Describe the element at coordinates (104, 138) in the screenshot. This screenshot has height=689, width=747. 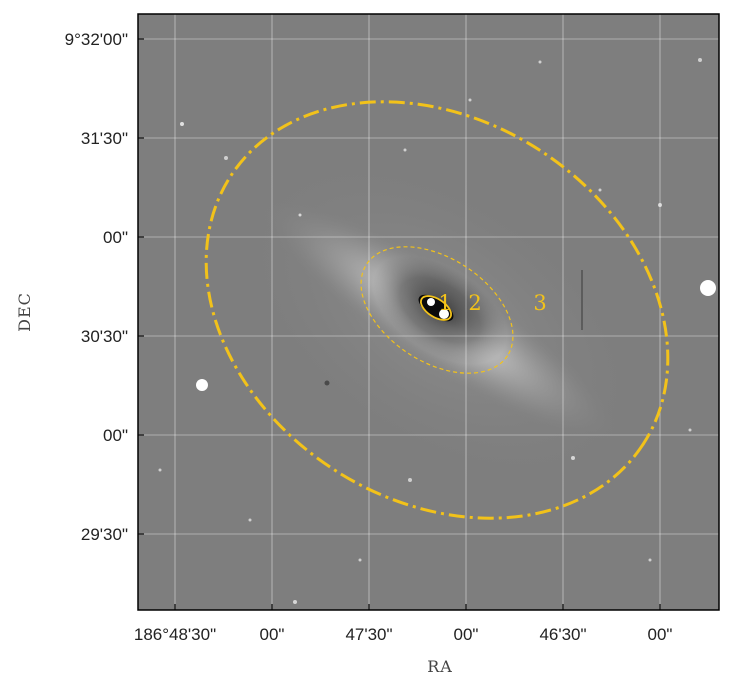
I see `y-tick-label: 31'30"` at that location.